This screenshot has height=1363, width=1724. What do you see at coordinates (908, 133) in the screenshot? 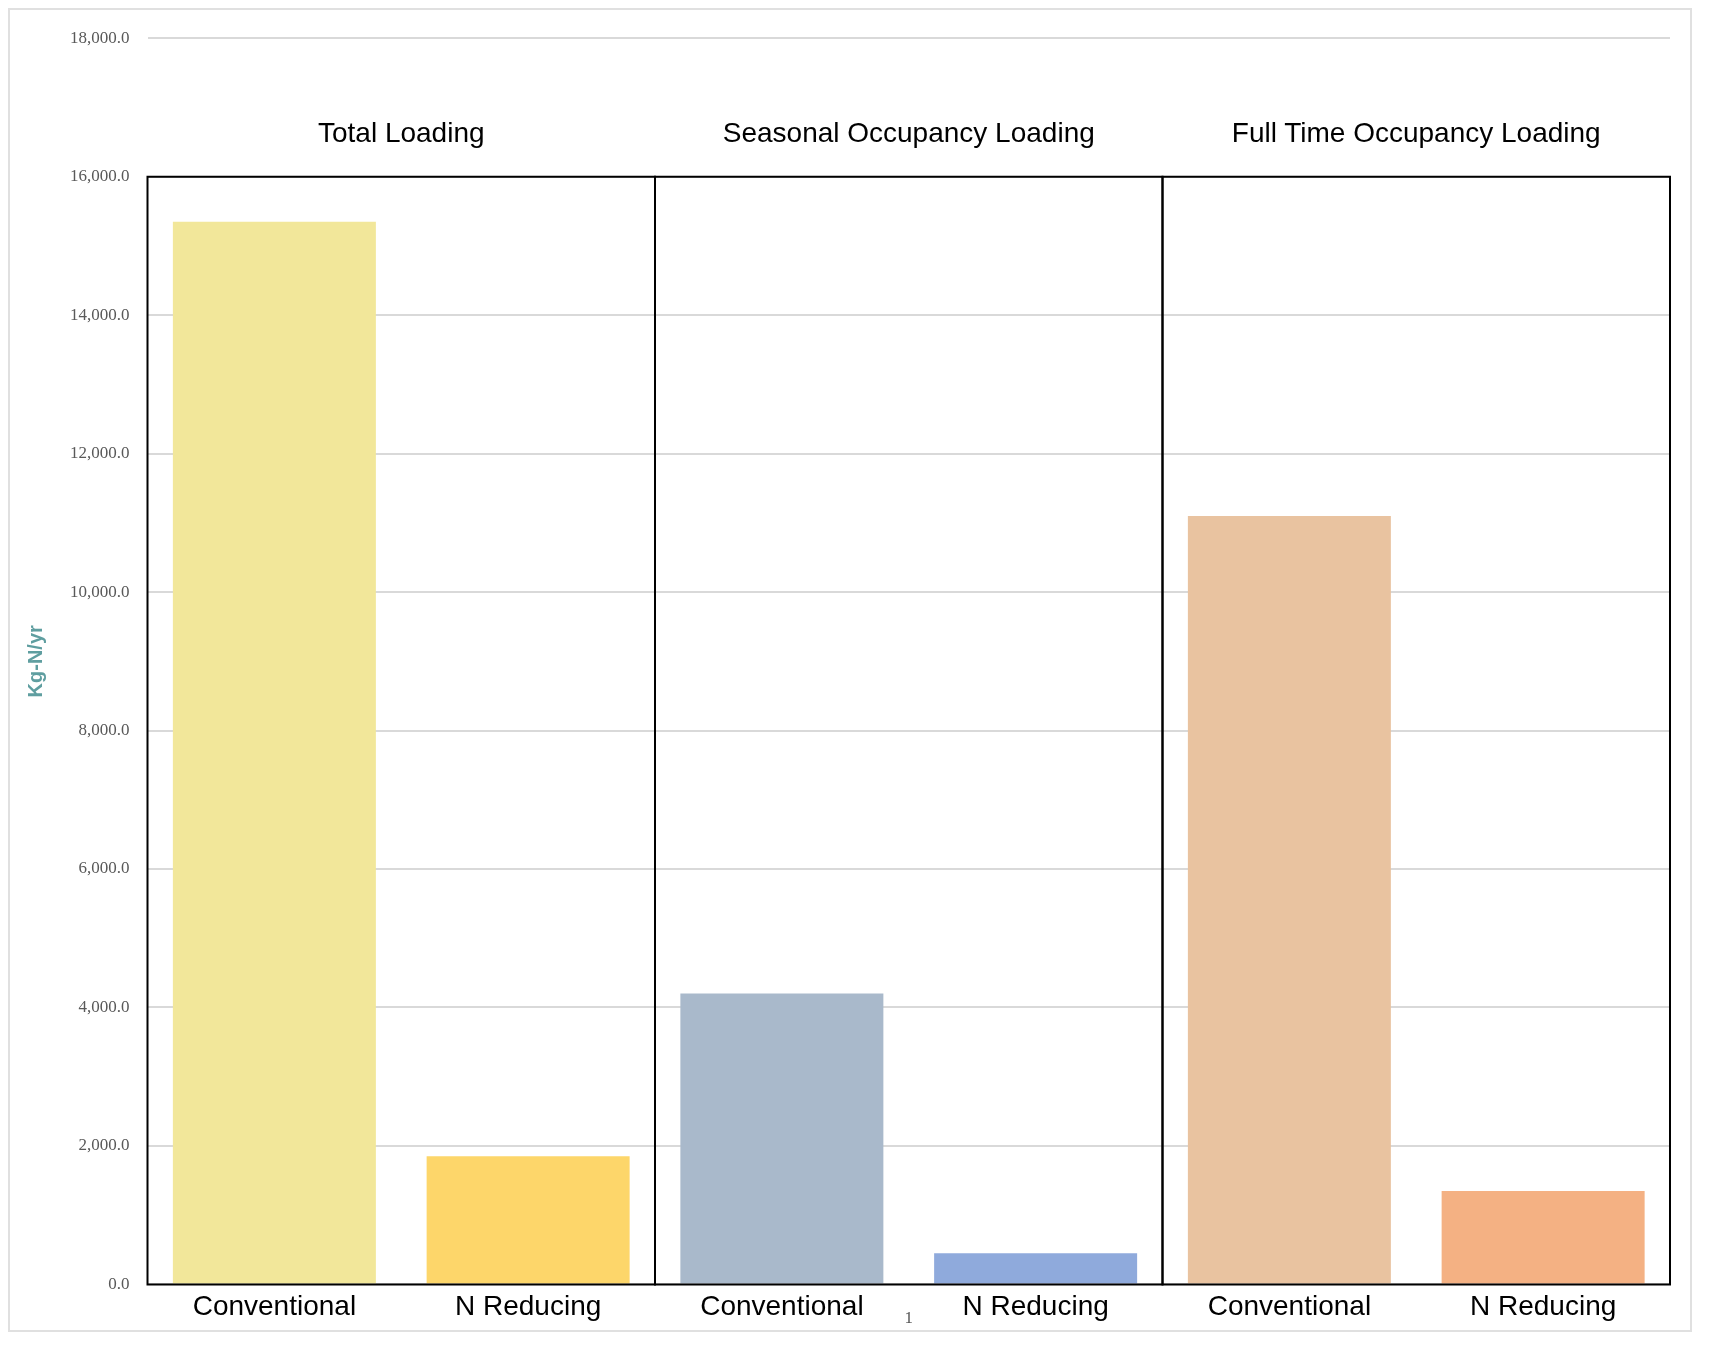
I see `annotation: Seasonal Occupancy Loading` at bounding box center [908, 133].